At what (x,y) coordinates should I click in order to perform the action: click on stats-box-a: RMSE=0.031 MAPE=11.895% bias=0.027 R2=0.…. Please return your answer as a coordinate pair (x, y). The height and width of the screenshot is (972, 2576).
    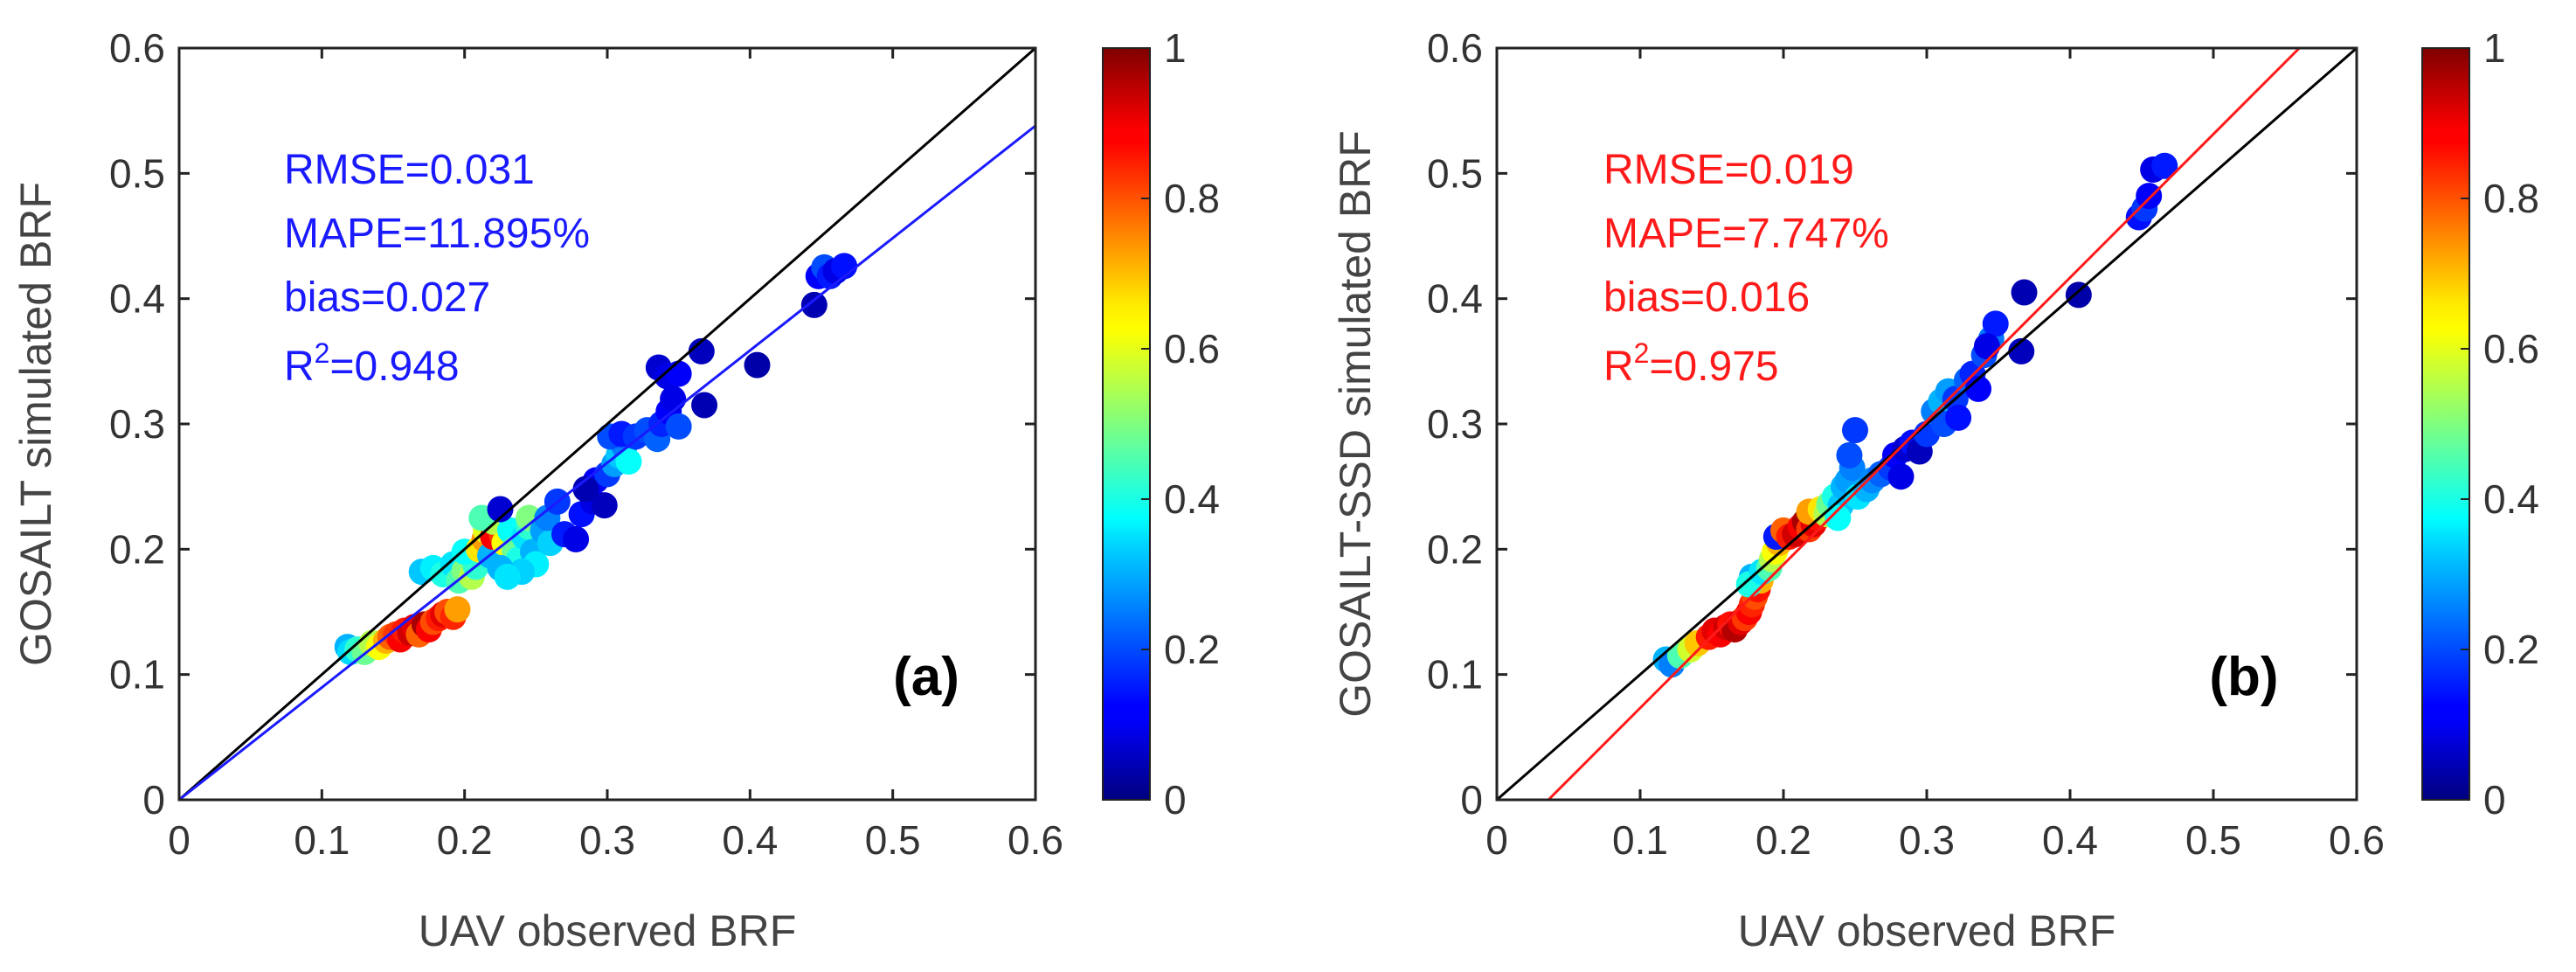
    Looking at the image, I should click on (437, 268).